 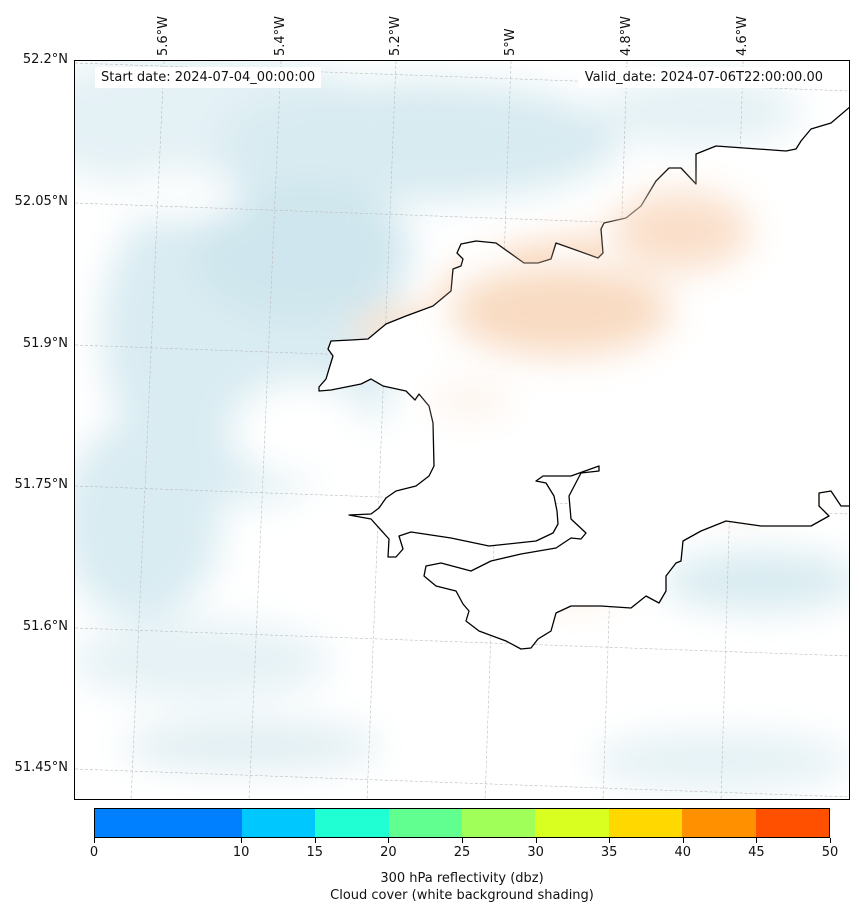 What do you see at coordinates (462, 878) in the screenshot?
I see `colorbar-label: 300 hPa reflectivity (dbz)` at bounding box center [462, 878].